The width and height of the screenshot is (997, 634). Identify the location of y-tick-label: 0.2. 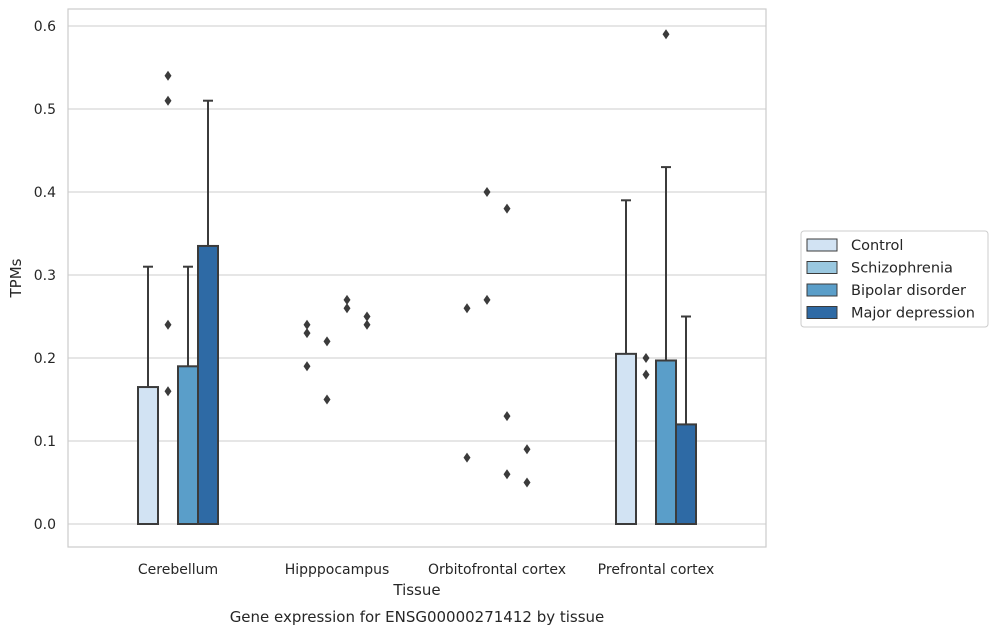
(45, 359).